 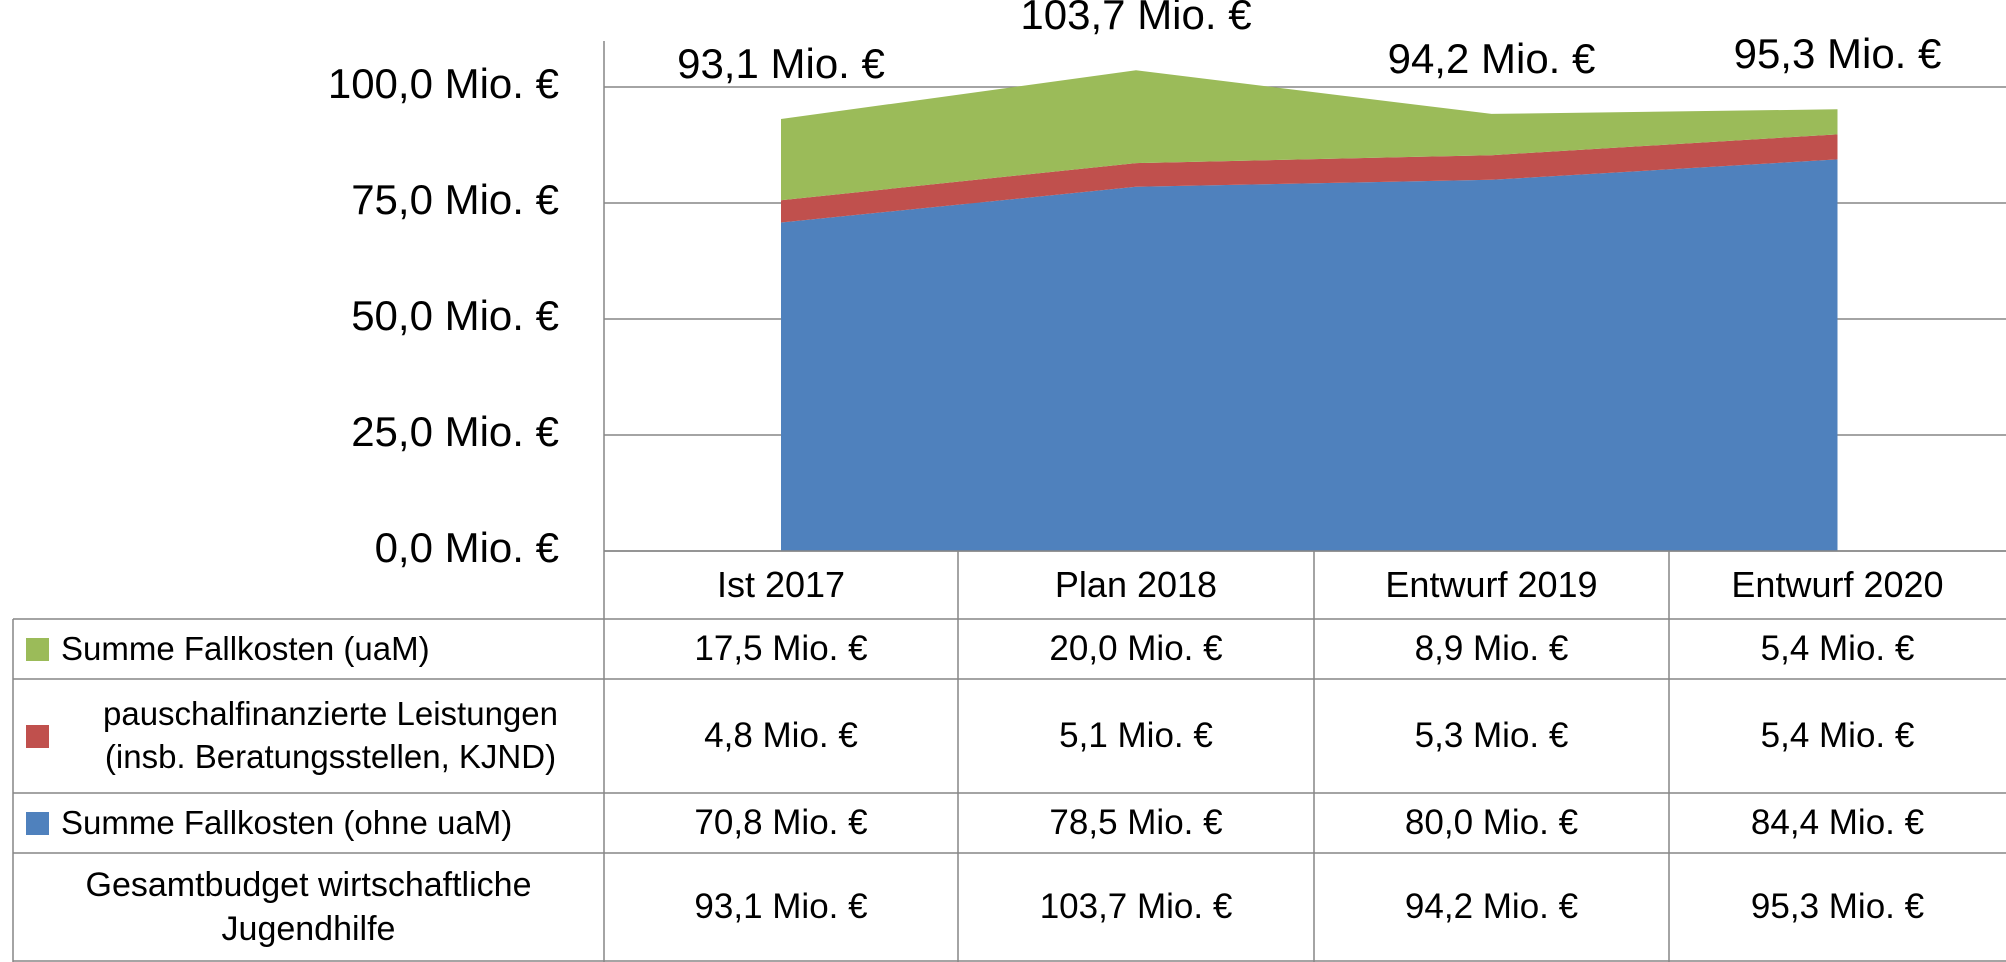 What do you see at coordinates (781, 822) in the screenshot?
I see `table-value: 70,8 Mio. €` at bounding box center [781, 822].